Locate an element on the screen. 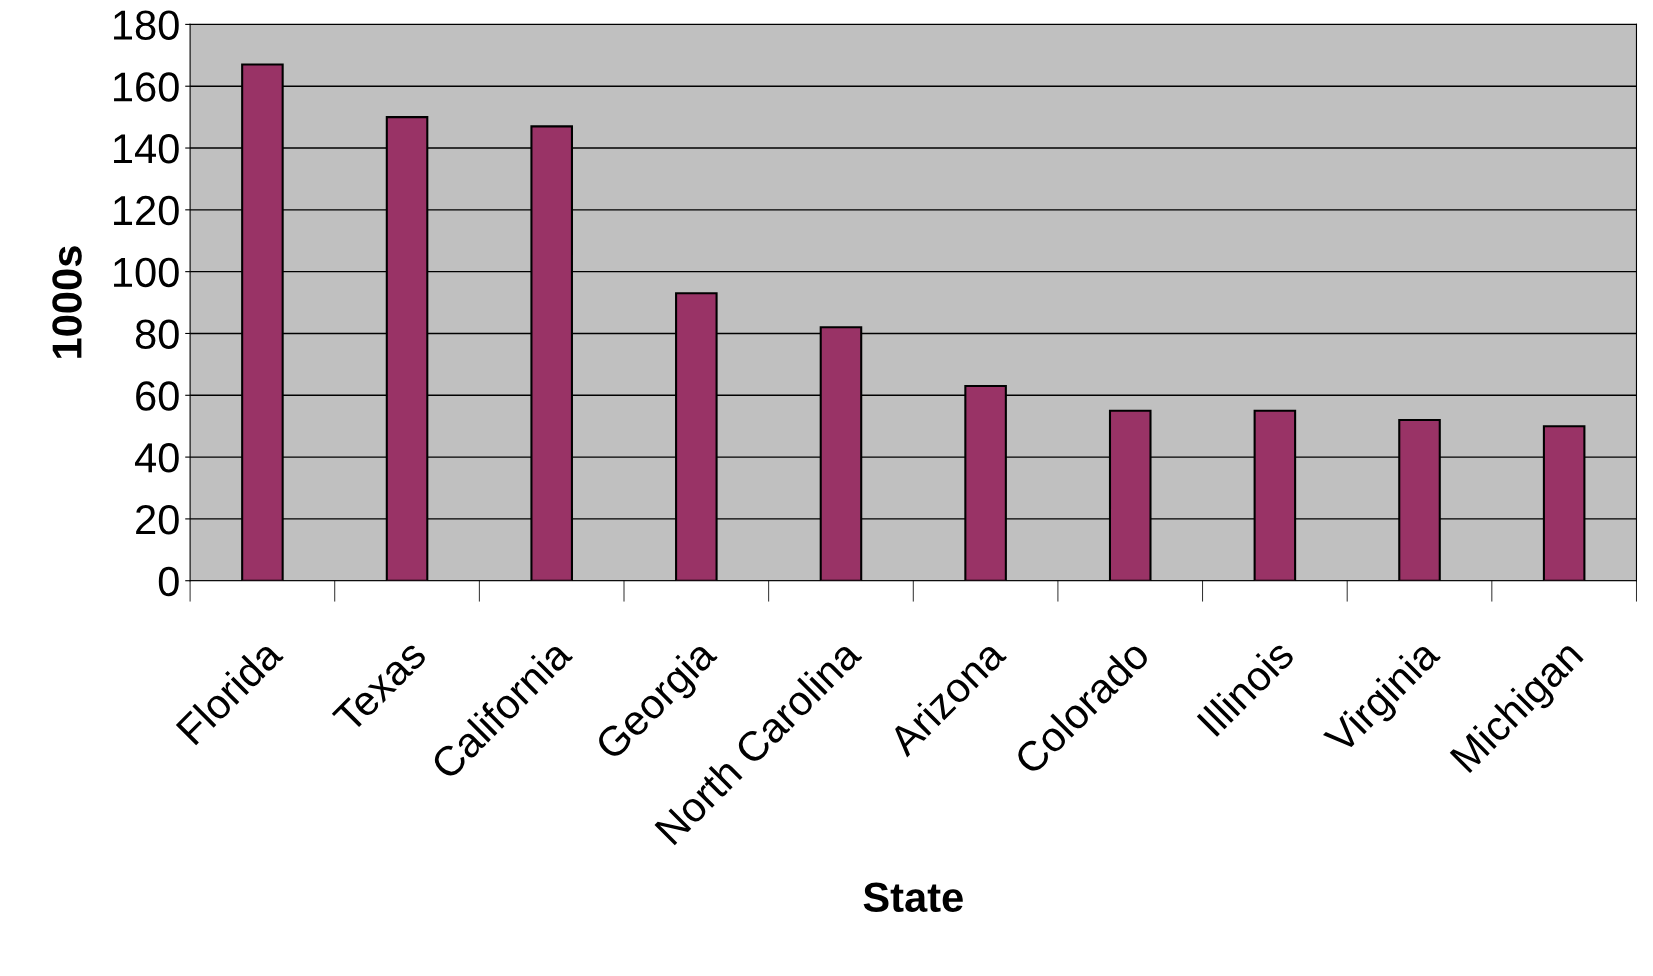  y-tick-label: 80 is located at coordinates (157, 334).